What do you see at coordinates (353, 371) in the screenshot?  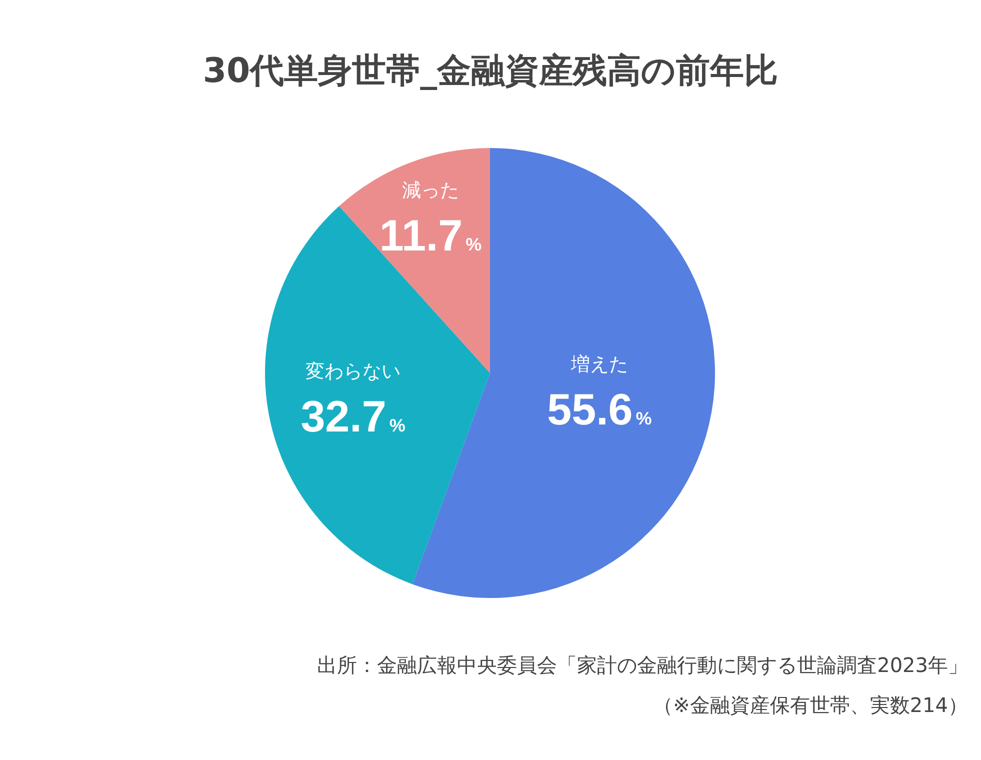 I see `slice-label: 変わらない` at bounding box center [353, 371].